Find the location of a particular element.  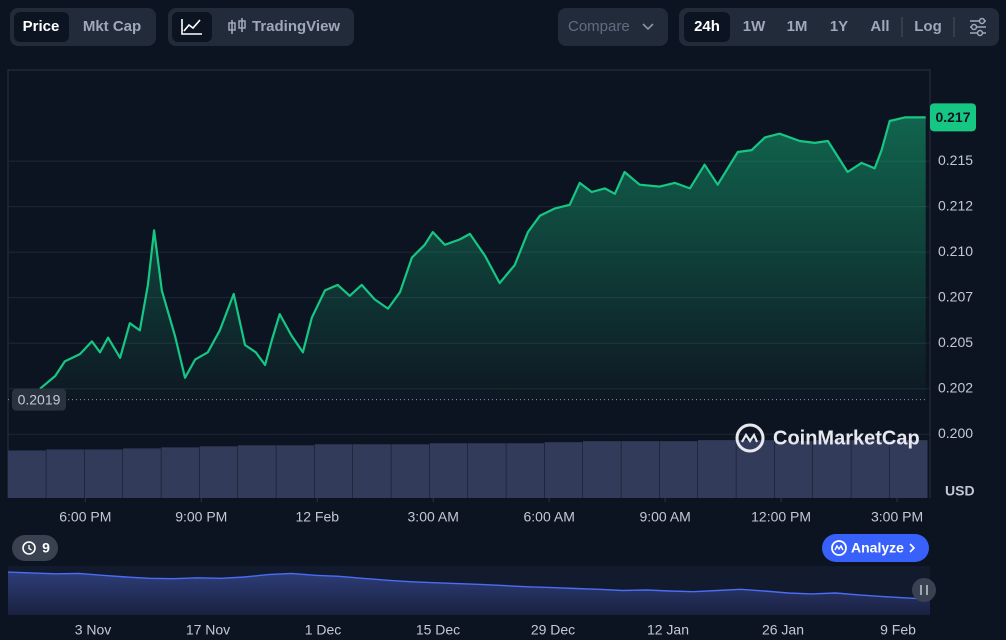

x-tick-label: 12:00 PM is located at coordinates (781, 517).